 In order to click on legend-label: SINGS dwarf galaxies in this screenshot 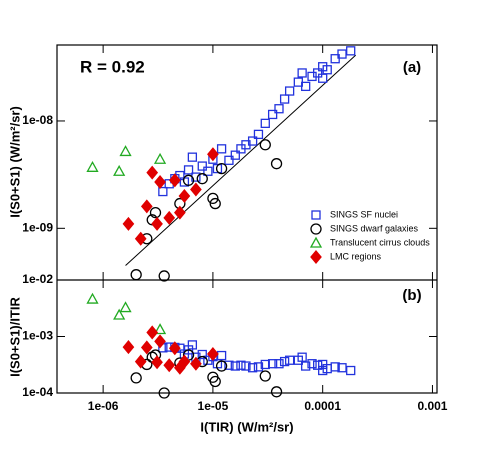, I will do `click(374, 228)`.